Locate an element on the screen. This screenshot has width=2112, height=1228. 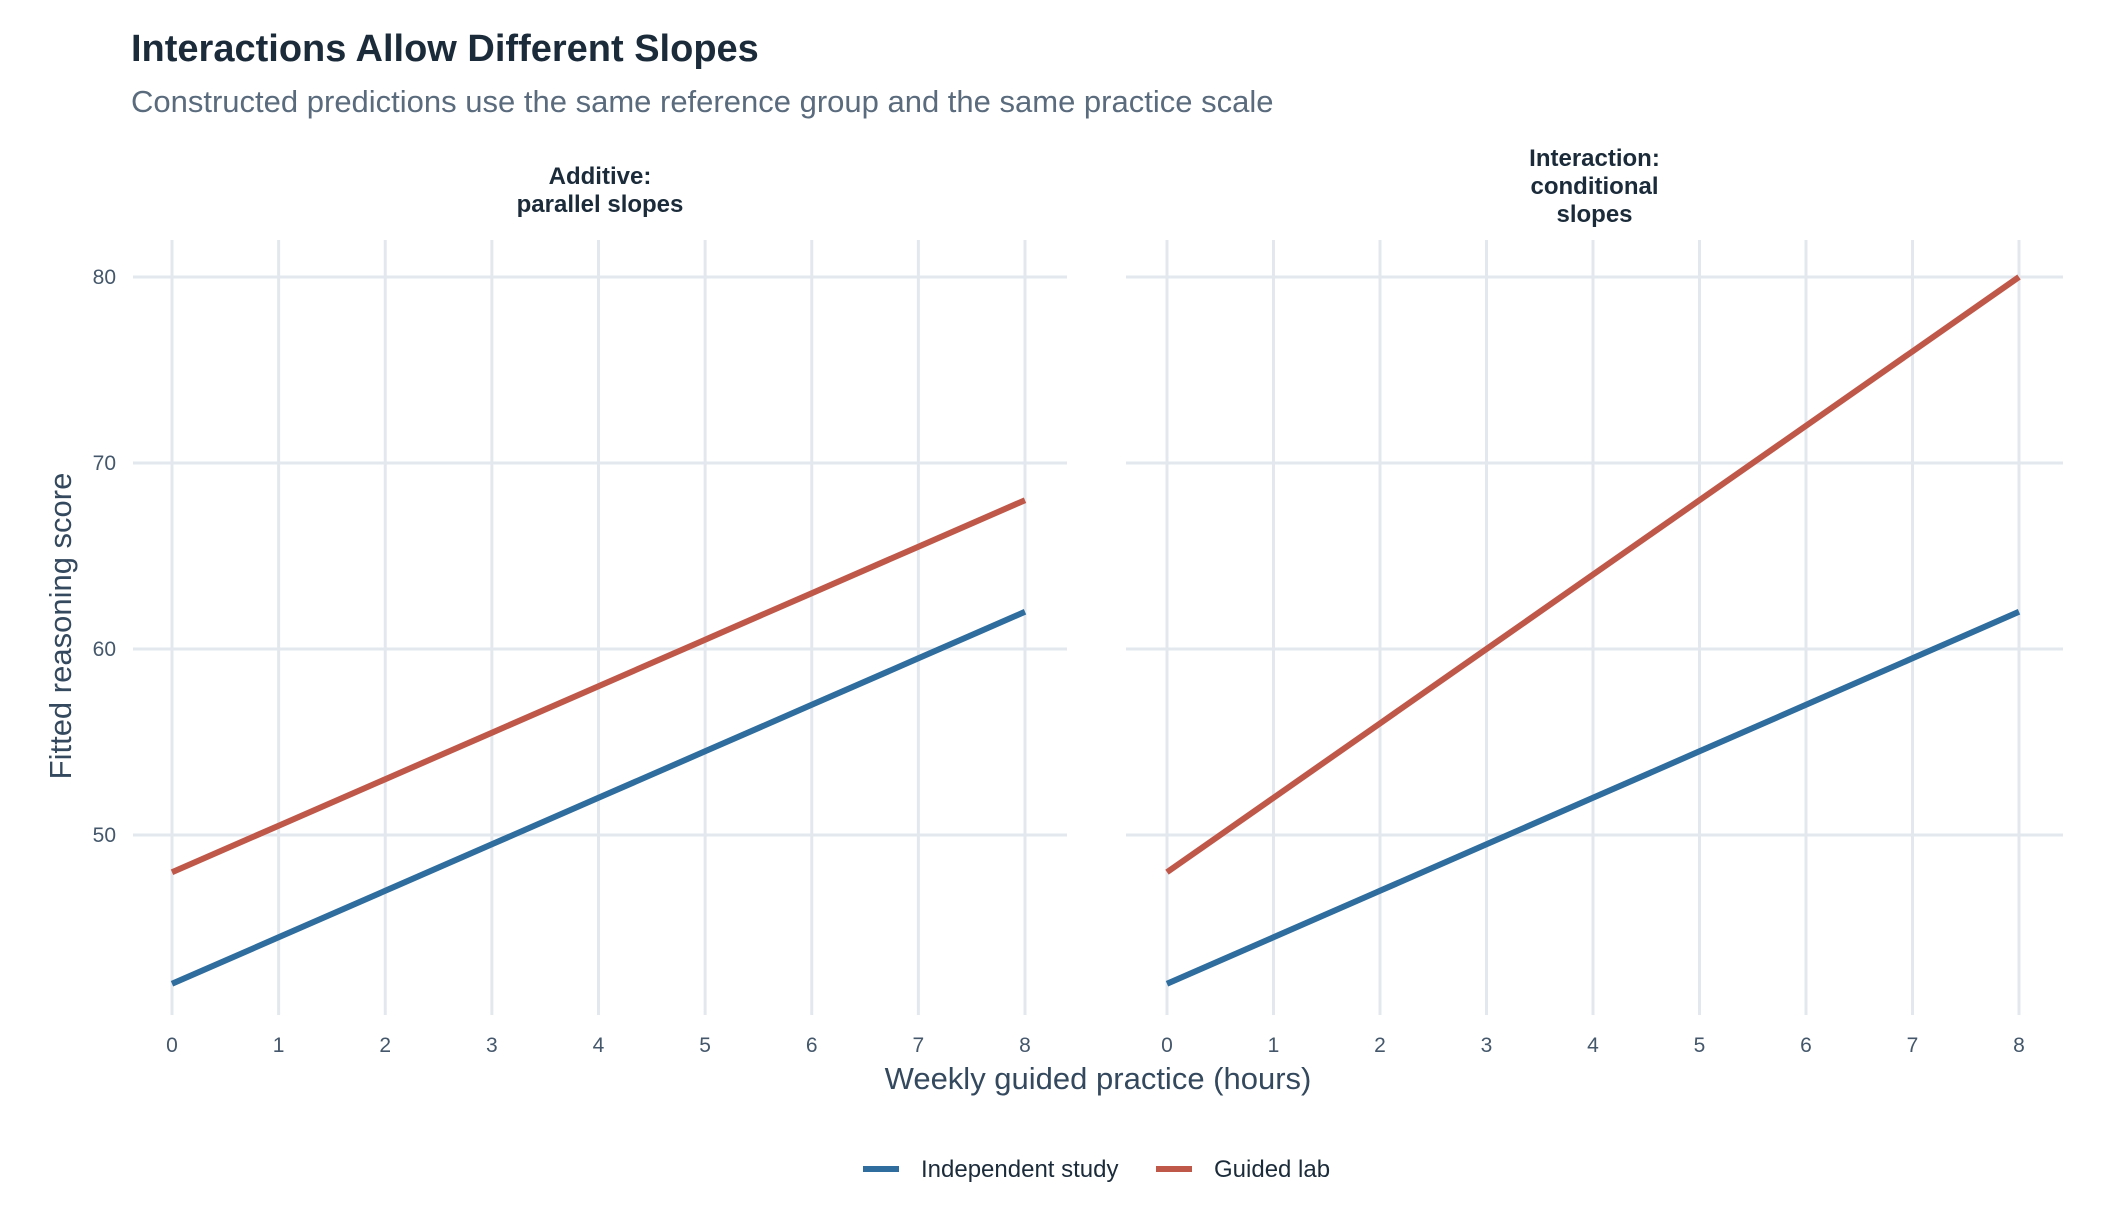
panel-title: conditional is located at coordinates (1595, 186).